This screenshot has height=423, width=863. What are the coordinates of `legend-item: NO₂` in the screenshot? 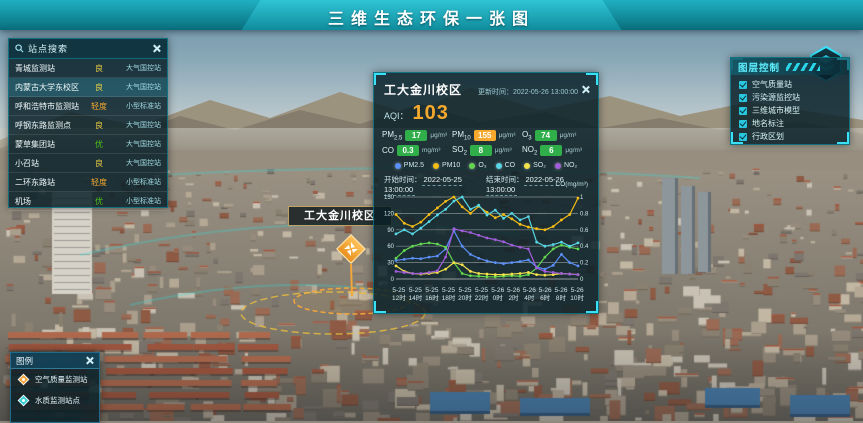 It's located at (565, 165).